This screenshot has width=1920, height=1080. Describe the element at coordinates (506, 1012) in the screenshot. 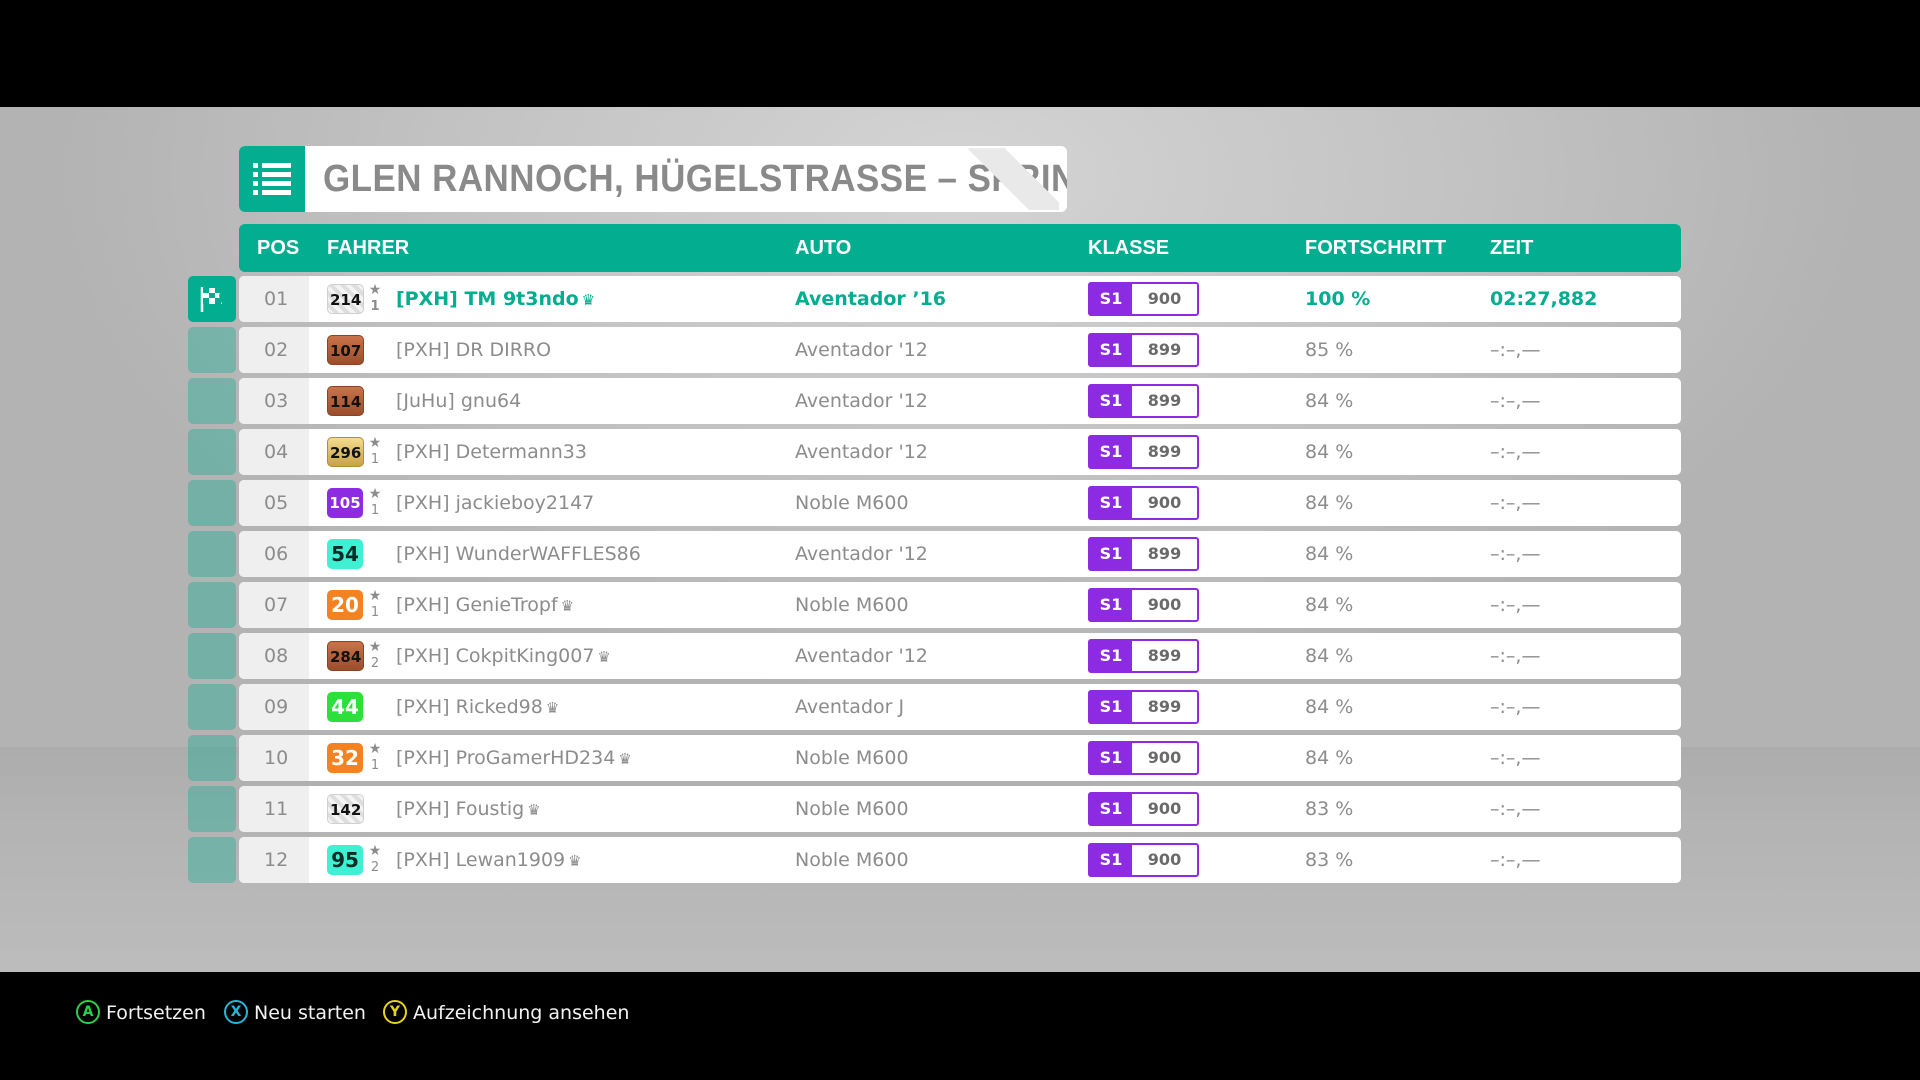

I see `prompt-aufzeichnung-ansehen: Y Aufzeichnung ansehen` at that location.